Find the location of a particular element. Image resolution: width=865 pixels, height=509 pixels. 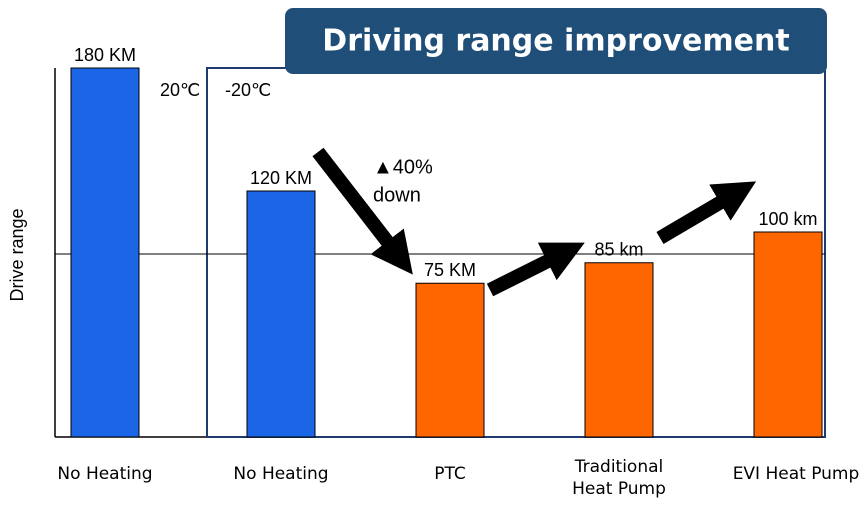

value-label: 85 km is located at coordinates (618, 250).